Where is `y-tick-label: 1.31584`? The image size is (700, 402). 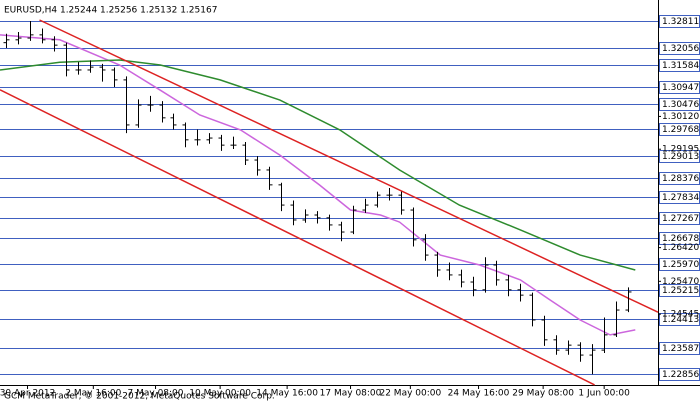
y-tick-label: 1.31584 is located at coordinates (680, 66).